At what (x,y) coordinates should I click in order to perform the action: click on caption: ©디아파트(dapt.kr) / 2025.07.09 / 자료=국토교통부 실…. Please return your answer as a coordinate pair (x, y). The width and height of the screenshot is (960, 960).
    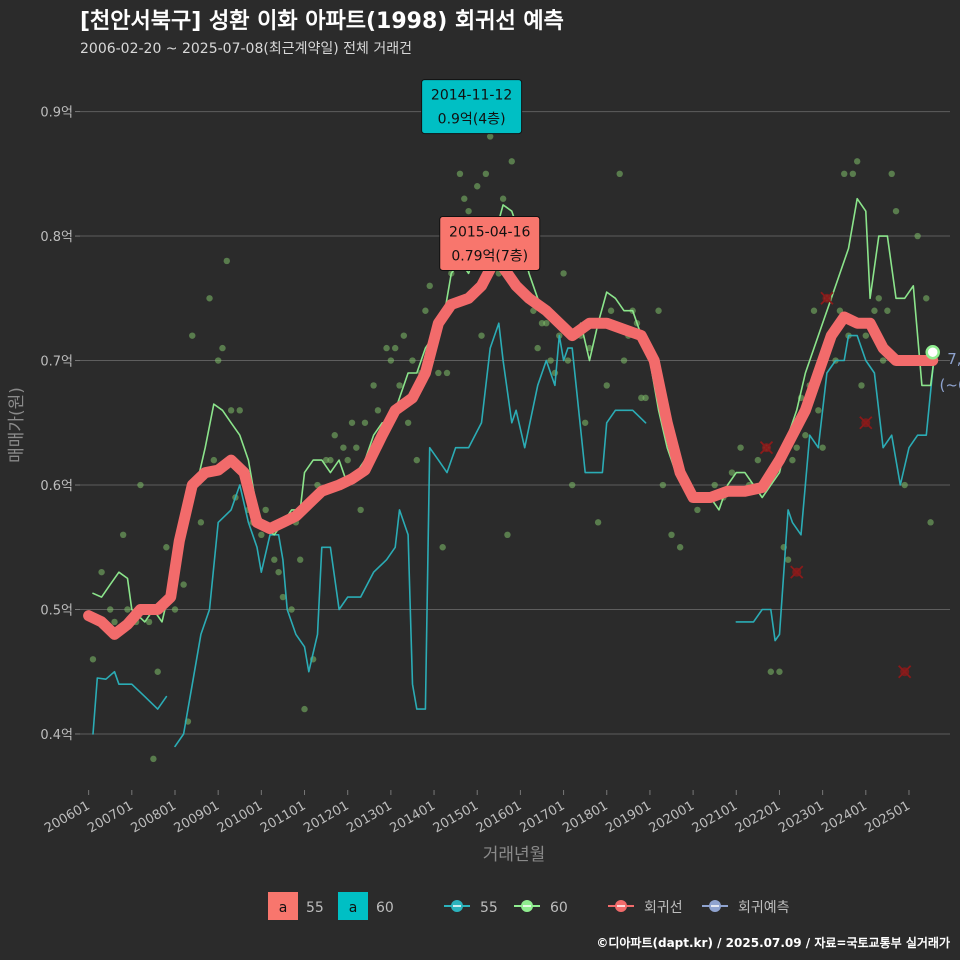
    Looking at the image, I should click on (773, 942).